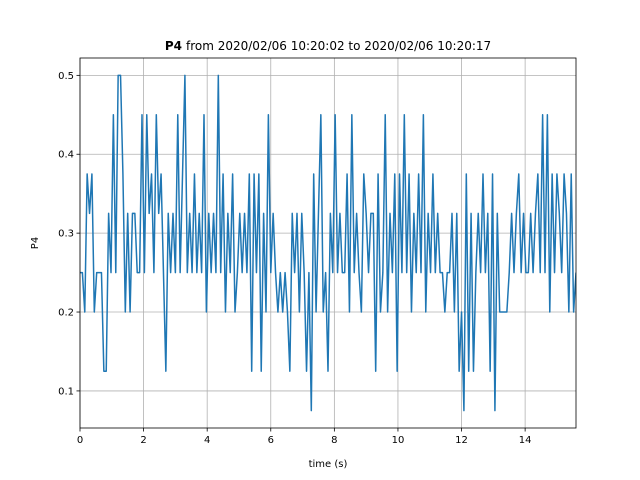  Describe the element at coordinates (80, 440) in the screenshot. I see `x-tick-label: 0` at that location.